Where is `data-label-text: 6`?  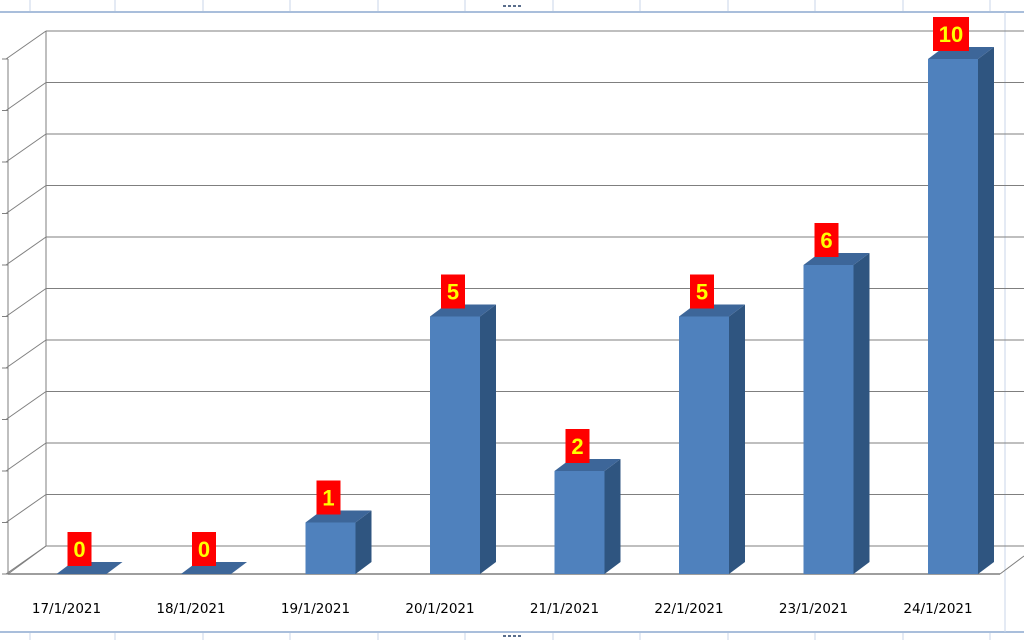 data-label-text: 6 is located at coordinates (826, 240).